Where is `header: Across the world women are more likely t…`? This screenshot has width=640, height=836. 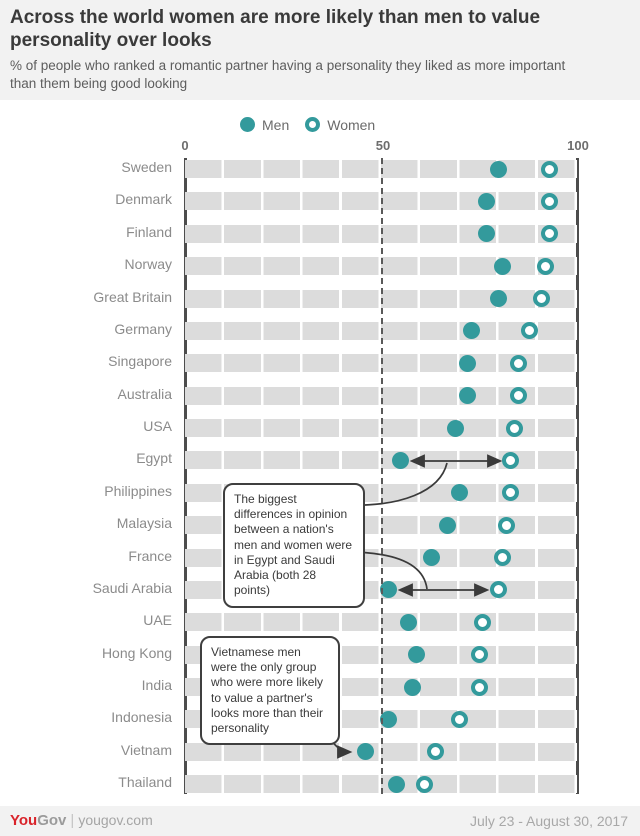
header: Across the world women are more likely t… is located at coordinates (320, 50).